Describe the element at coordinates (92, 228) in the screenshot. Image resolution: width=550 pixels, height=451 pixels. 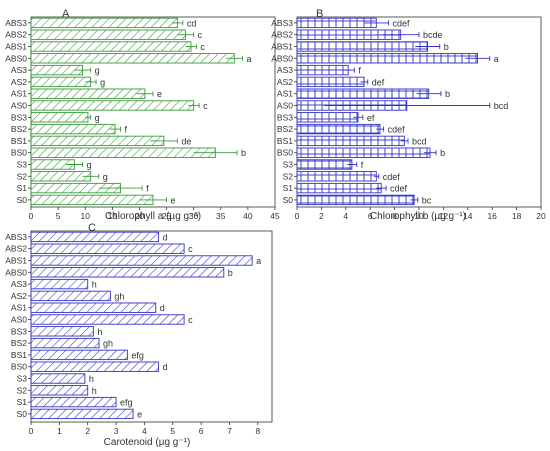
I see `panel-c-label: C` at that location.